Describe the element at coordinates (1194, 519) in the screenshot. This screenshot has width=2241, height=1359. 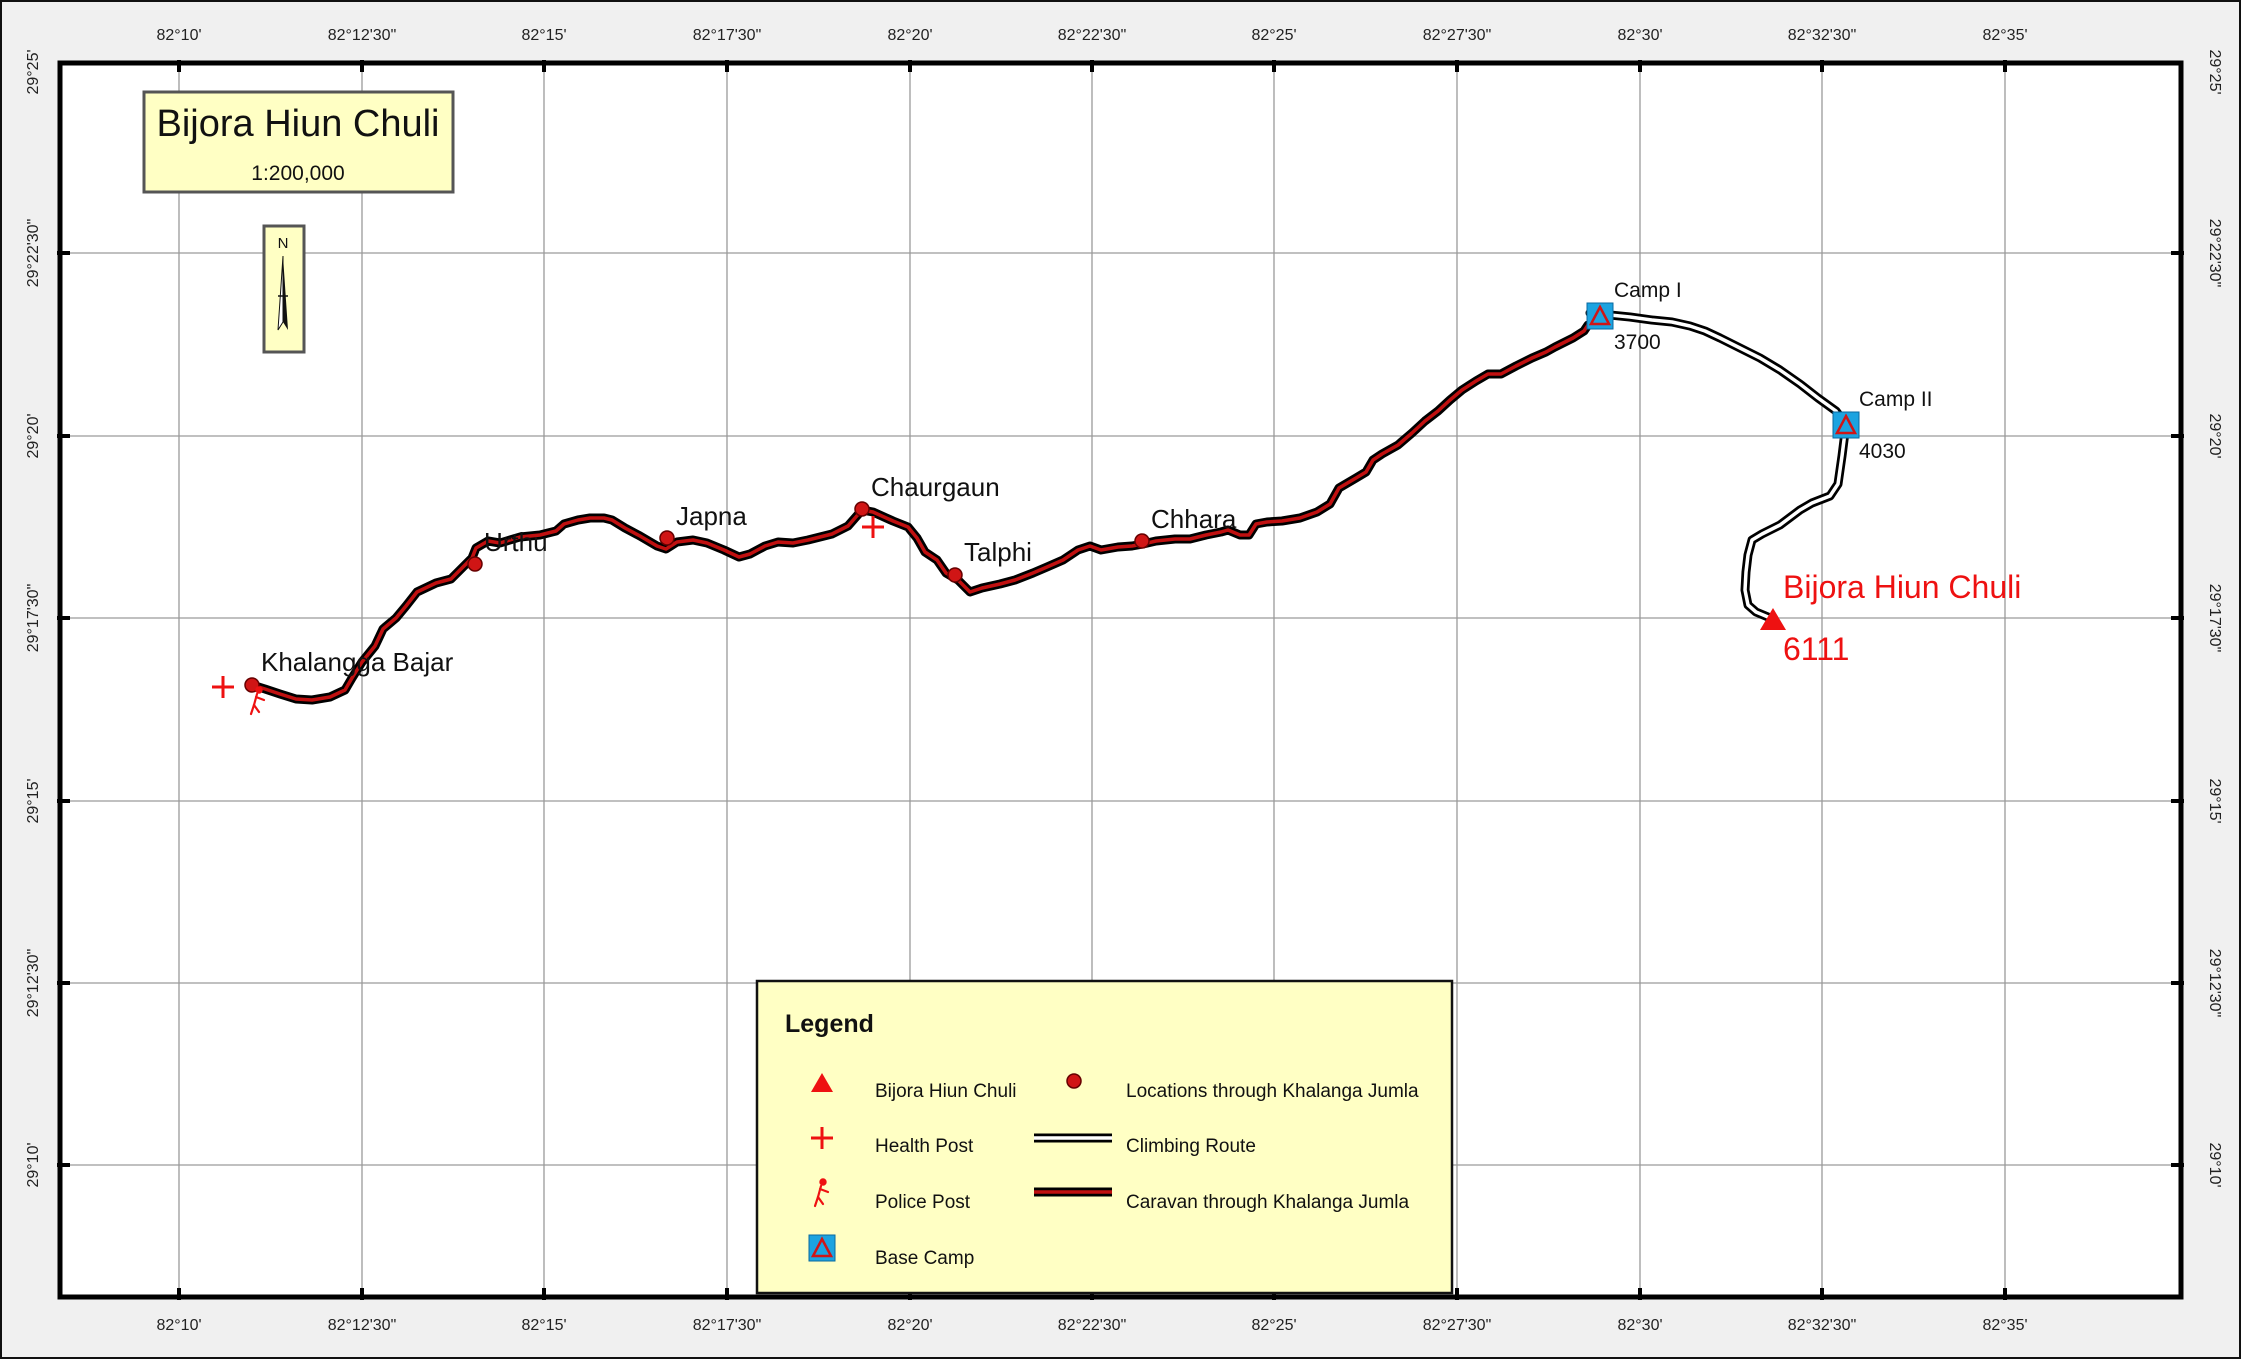
I see `place-label-chhara: Chhara` at that location.